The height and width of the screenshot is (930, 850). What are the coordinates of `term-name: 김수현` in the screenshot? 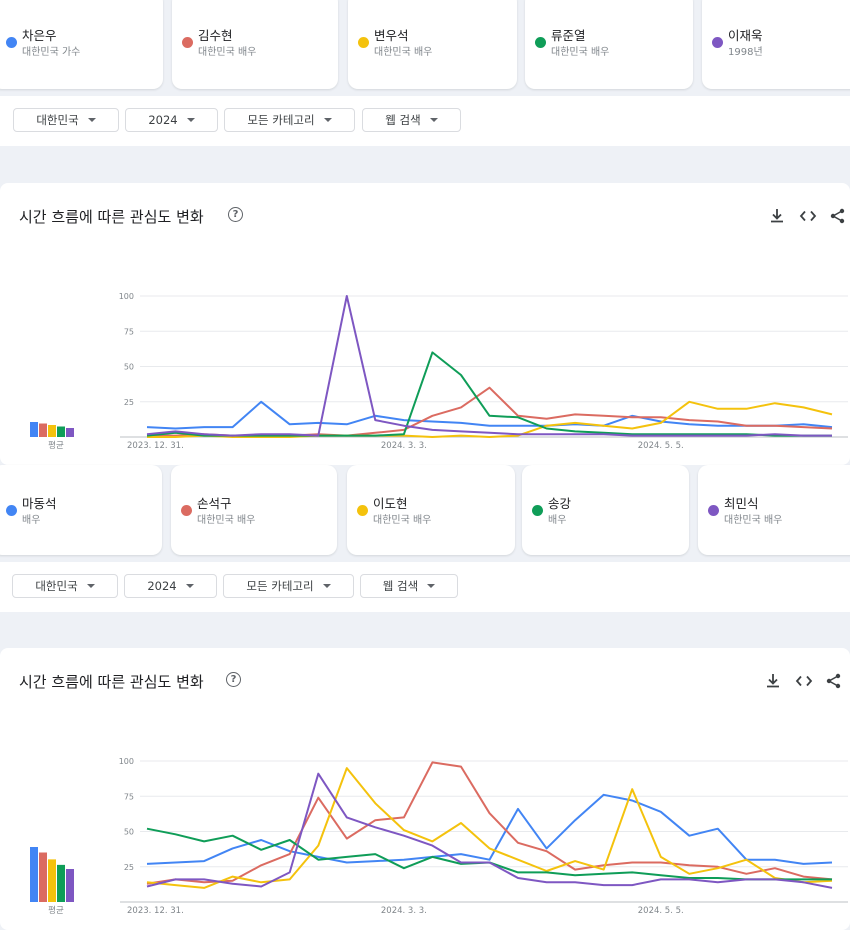 It's located at (215, 35).